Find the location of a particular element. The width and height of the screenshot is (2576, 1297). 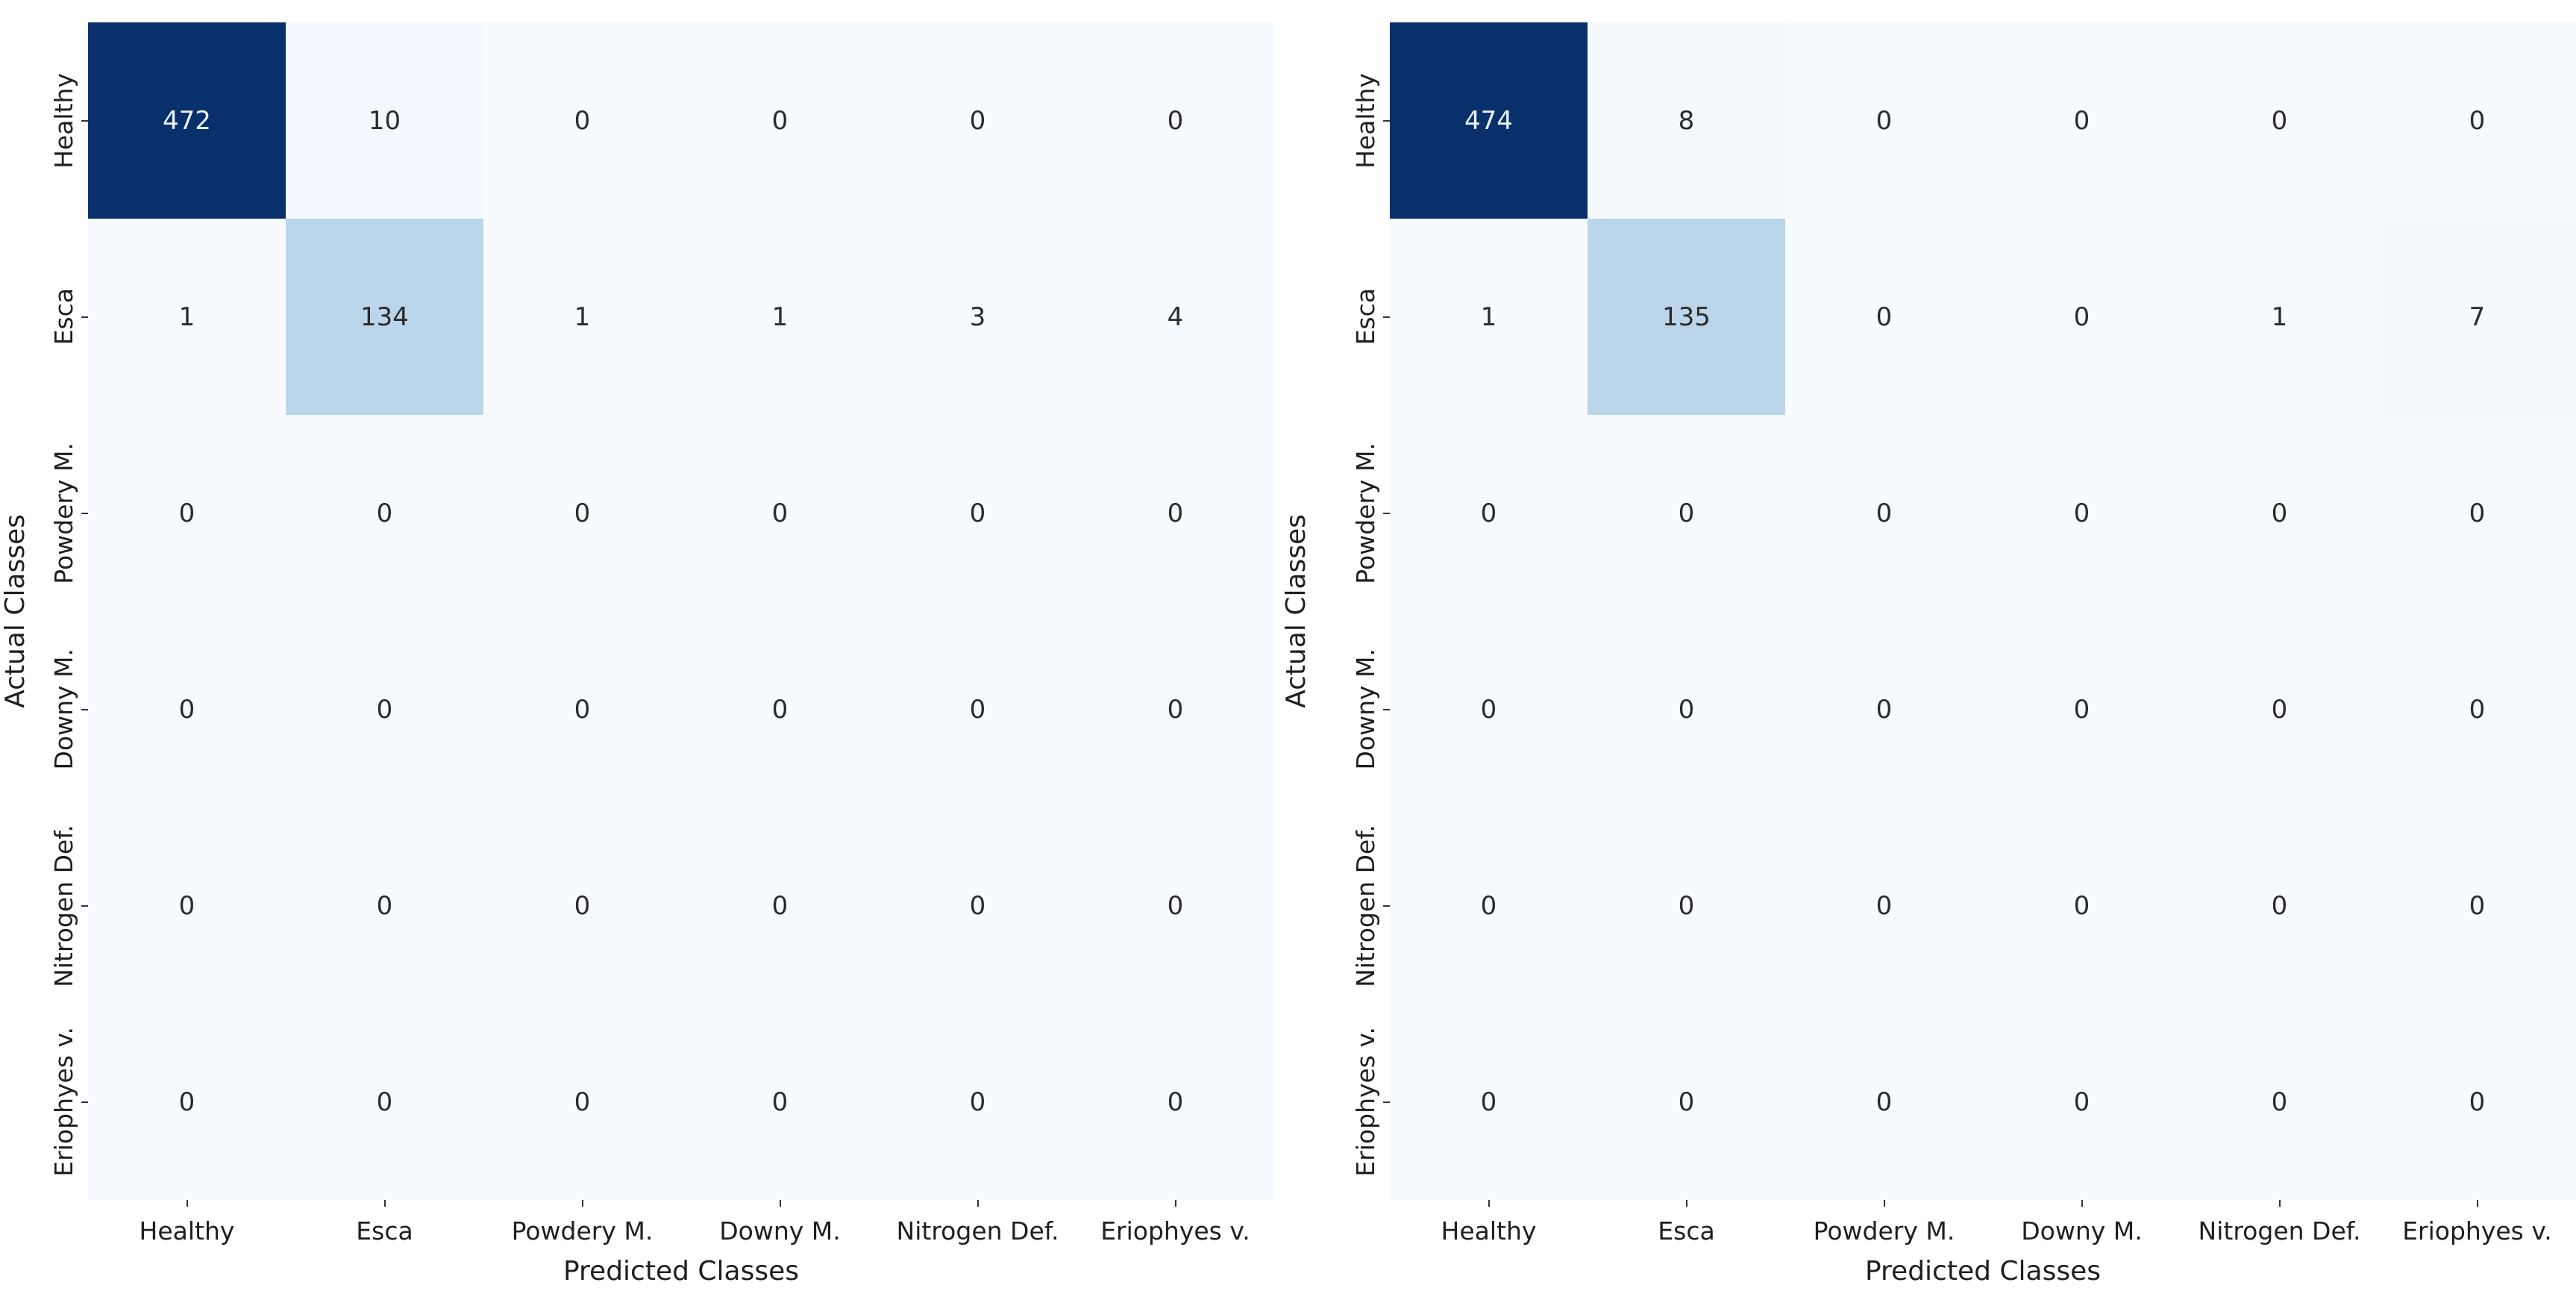

heatmap-cell: 7 is located at coordinates (2477, 317).